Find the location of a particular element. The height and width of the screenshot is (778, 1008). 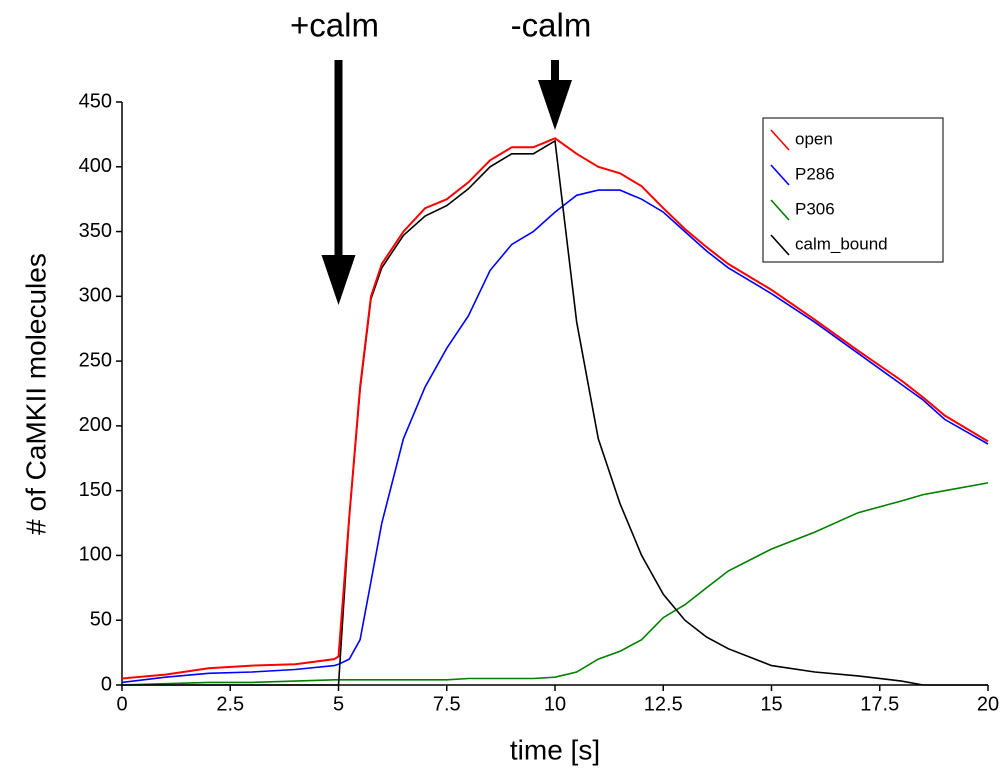

y-tick-label: 100 is located at coordinates (95, 555).